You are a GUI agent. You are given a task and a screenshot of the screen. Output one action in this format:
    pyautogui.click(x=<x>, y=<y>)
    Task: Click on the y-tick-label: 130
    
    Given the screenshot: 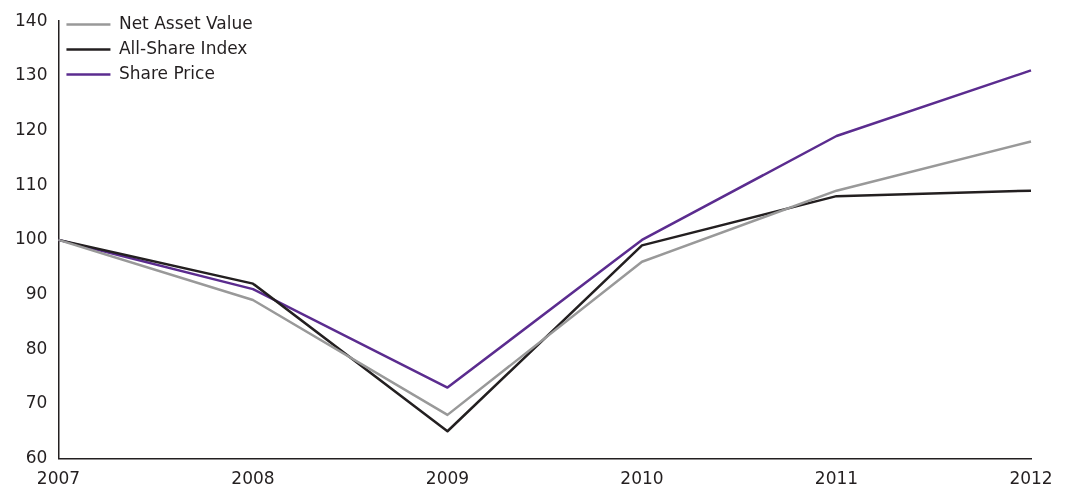 What is the action you would take?
    pyautogui.click(x=31, y=74)
    